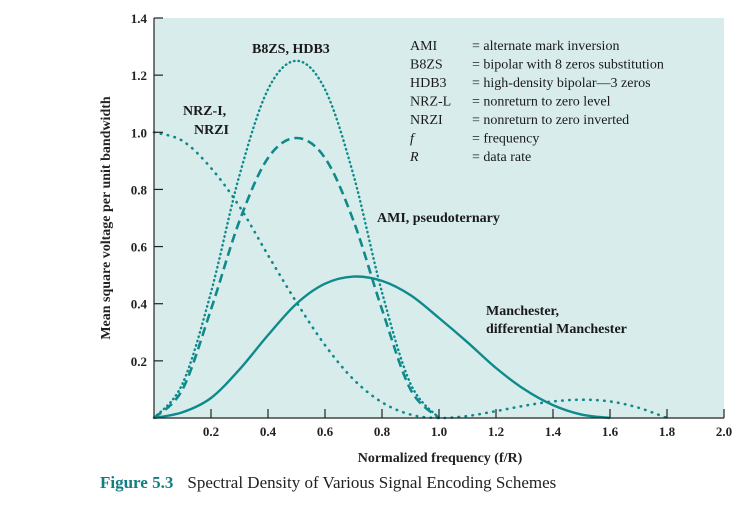  Describe the element at coordinates (211, 431) in the screenshot. I see `x-tick-label: 0.2` at that location.